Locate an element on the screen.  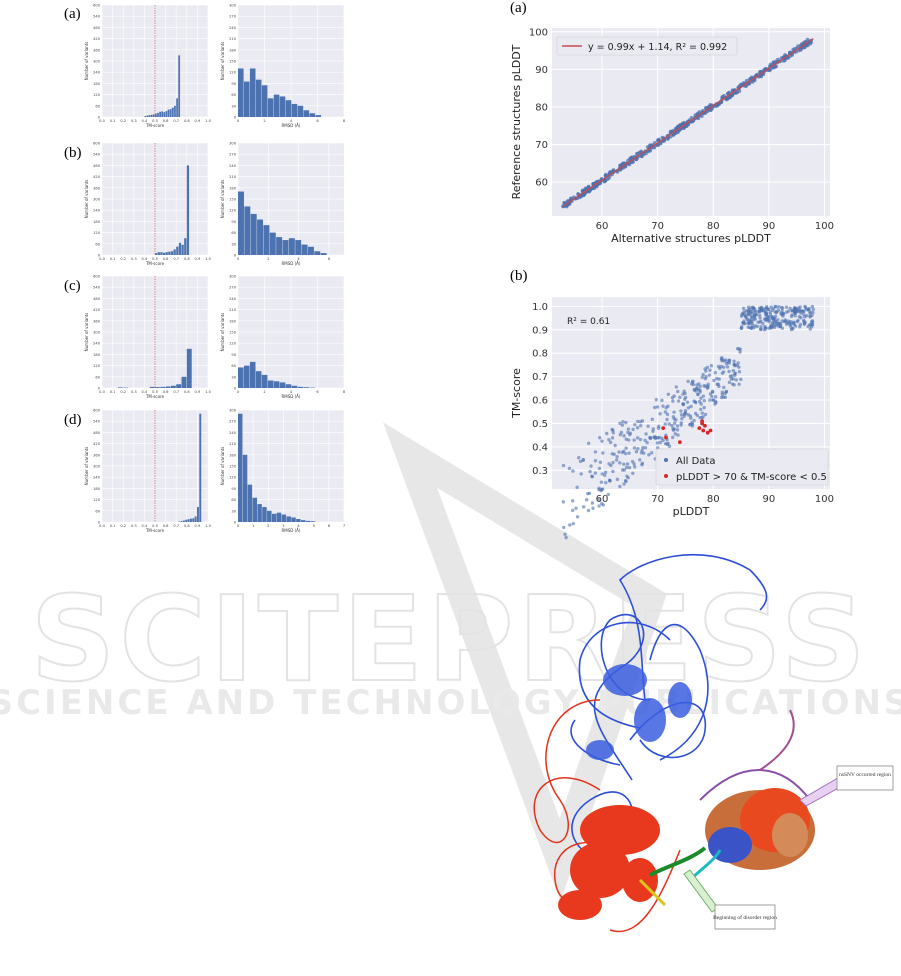
x-tick-label: 4 is located at coordinates (298, 526).